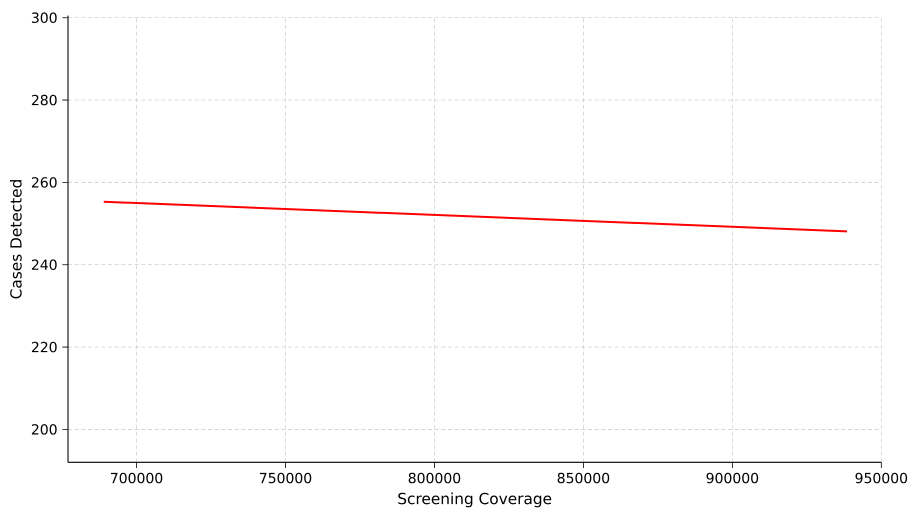 This screenshot has width=911, height=513. What do you see at coordinates (732, 478) in the screenshot?
I see `x-tick-label: 900000` at bounding box center [732, 478].